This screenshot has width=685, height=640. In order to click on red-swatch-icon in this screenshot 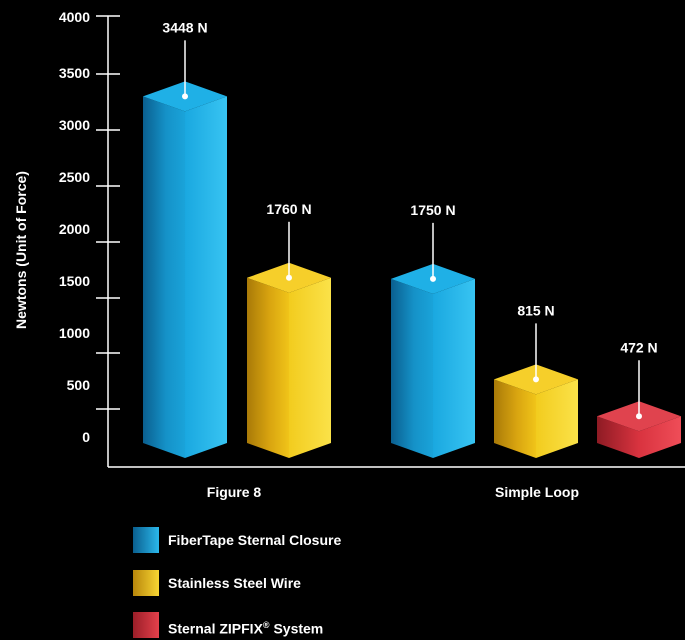, I will do `click(146, 625)`.